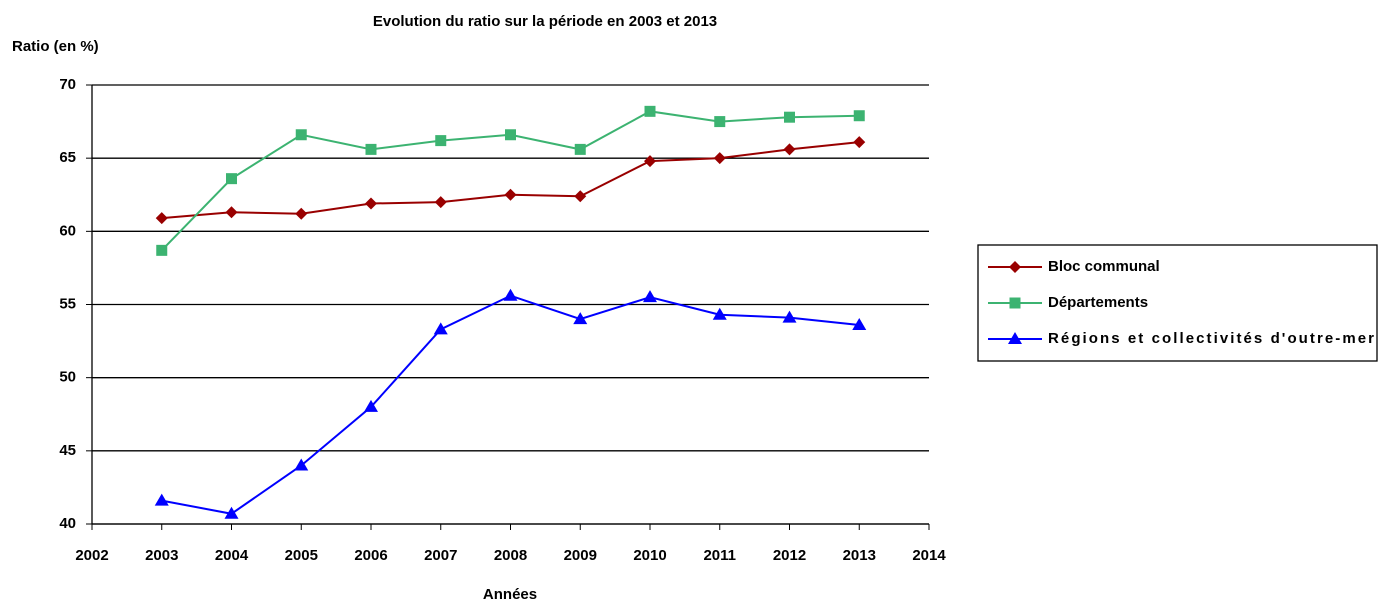  Describe the element at coordinates (67, 377) in the screenshot. I see `y-tick-label: 50` at that location.